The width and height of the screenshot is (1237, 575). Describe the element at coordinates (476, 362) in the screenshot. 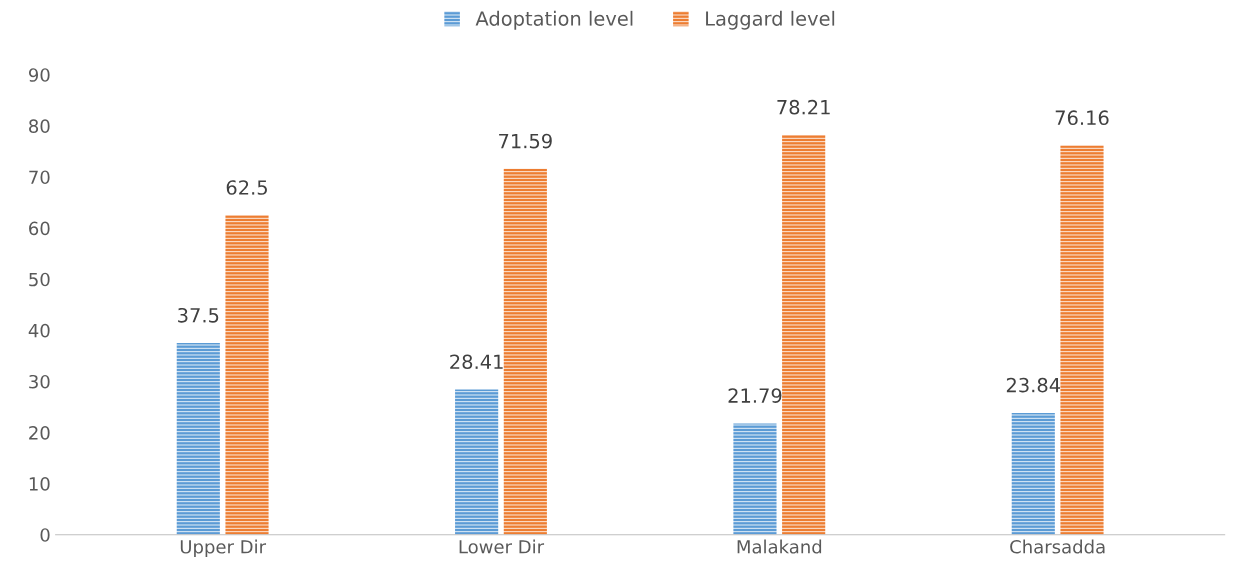

I see `data-label: 28.41` at that location.